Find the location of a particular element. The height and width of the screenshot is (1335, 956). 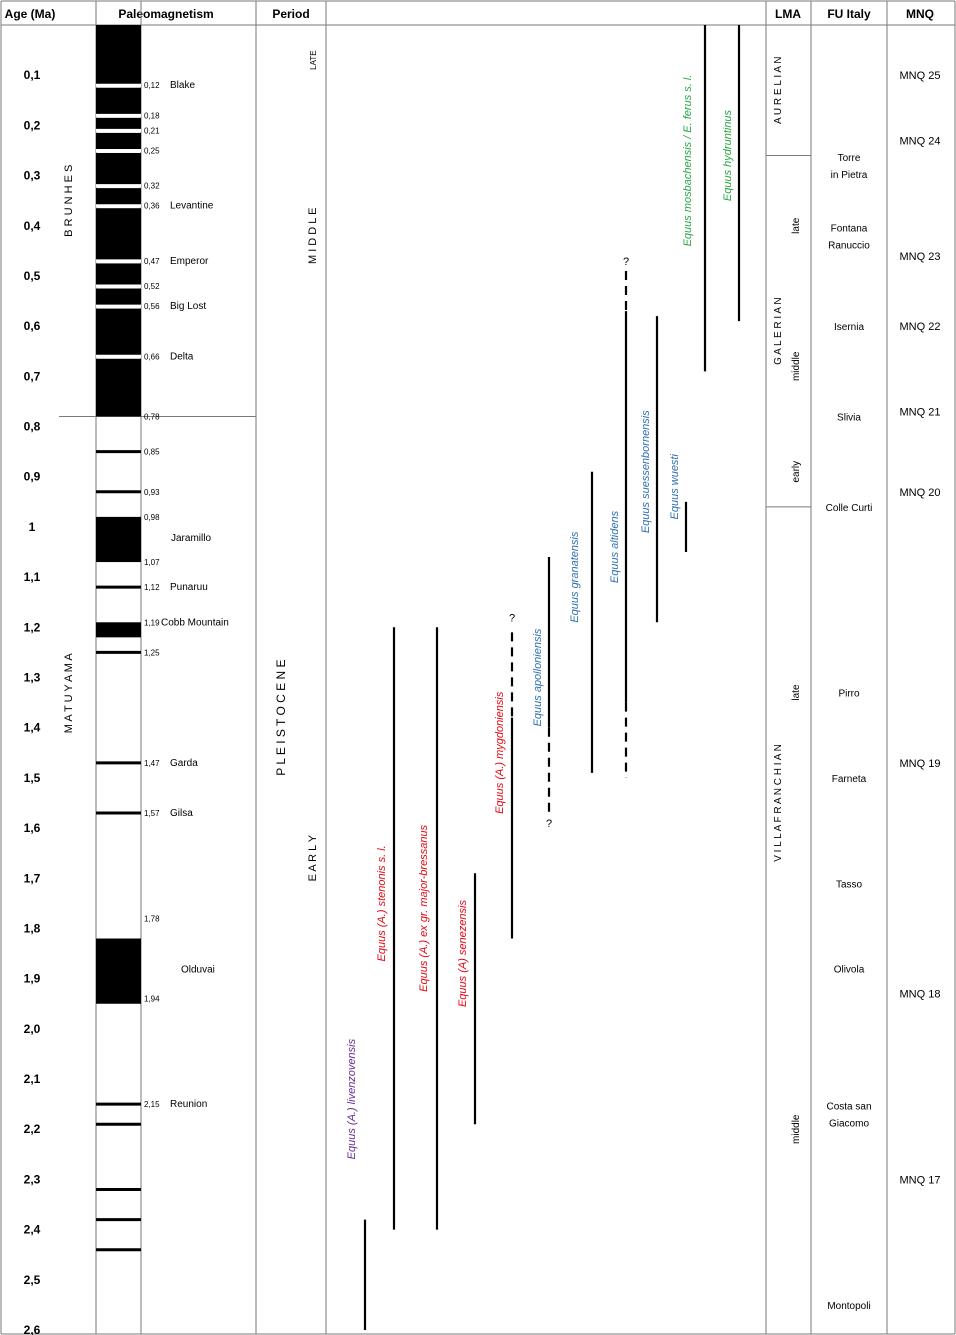

species-name-label: Equus (A.) mygdoniensis is located at coordinates (500, 752).